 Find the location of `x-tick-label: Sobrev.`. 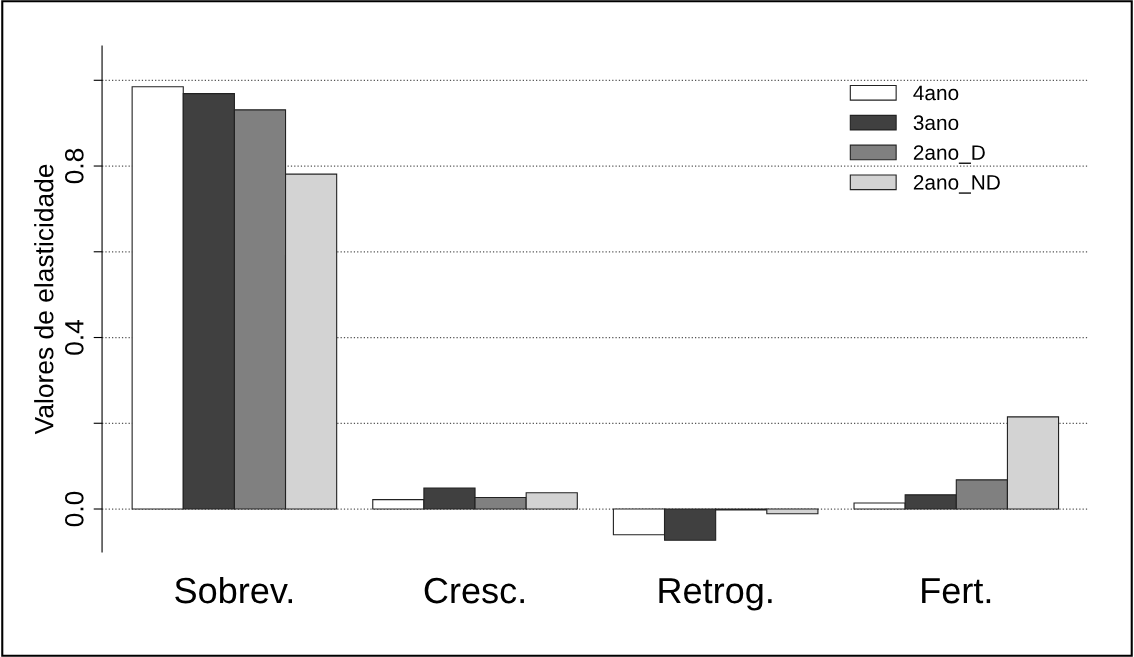

x-tick-label: Sobrev. is located at coordinates (234, 590).